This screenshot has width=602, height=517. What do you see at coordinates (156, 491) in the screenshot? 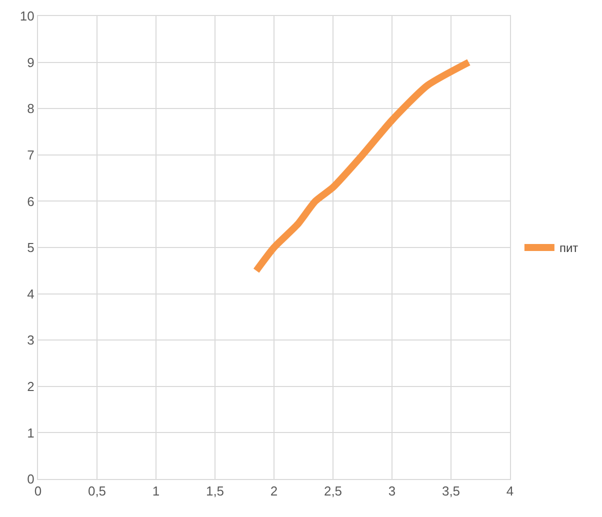
I see `x-tick-label: 1` at bounding box center [156, 491].